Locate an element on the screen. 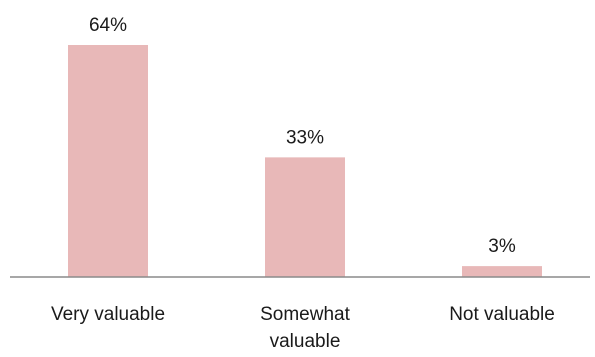  value-label-0: 64% is located at coordinates (108, 25).